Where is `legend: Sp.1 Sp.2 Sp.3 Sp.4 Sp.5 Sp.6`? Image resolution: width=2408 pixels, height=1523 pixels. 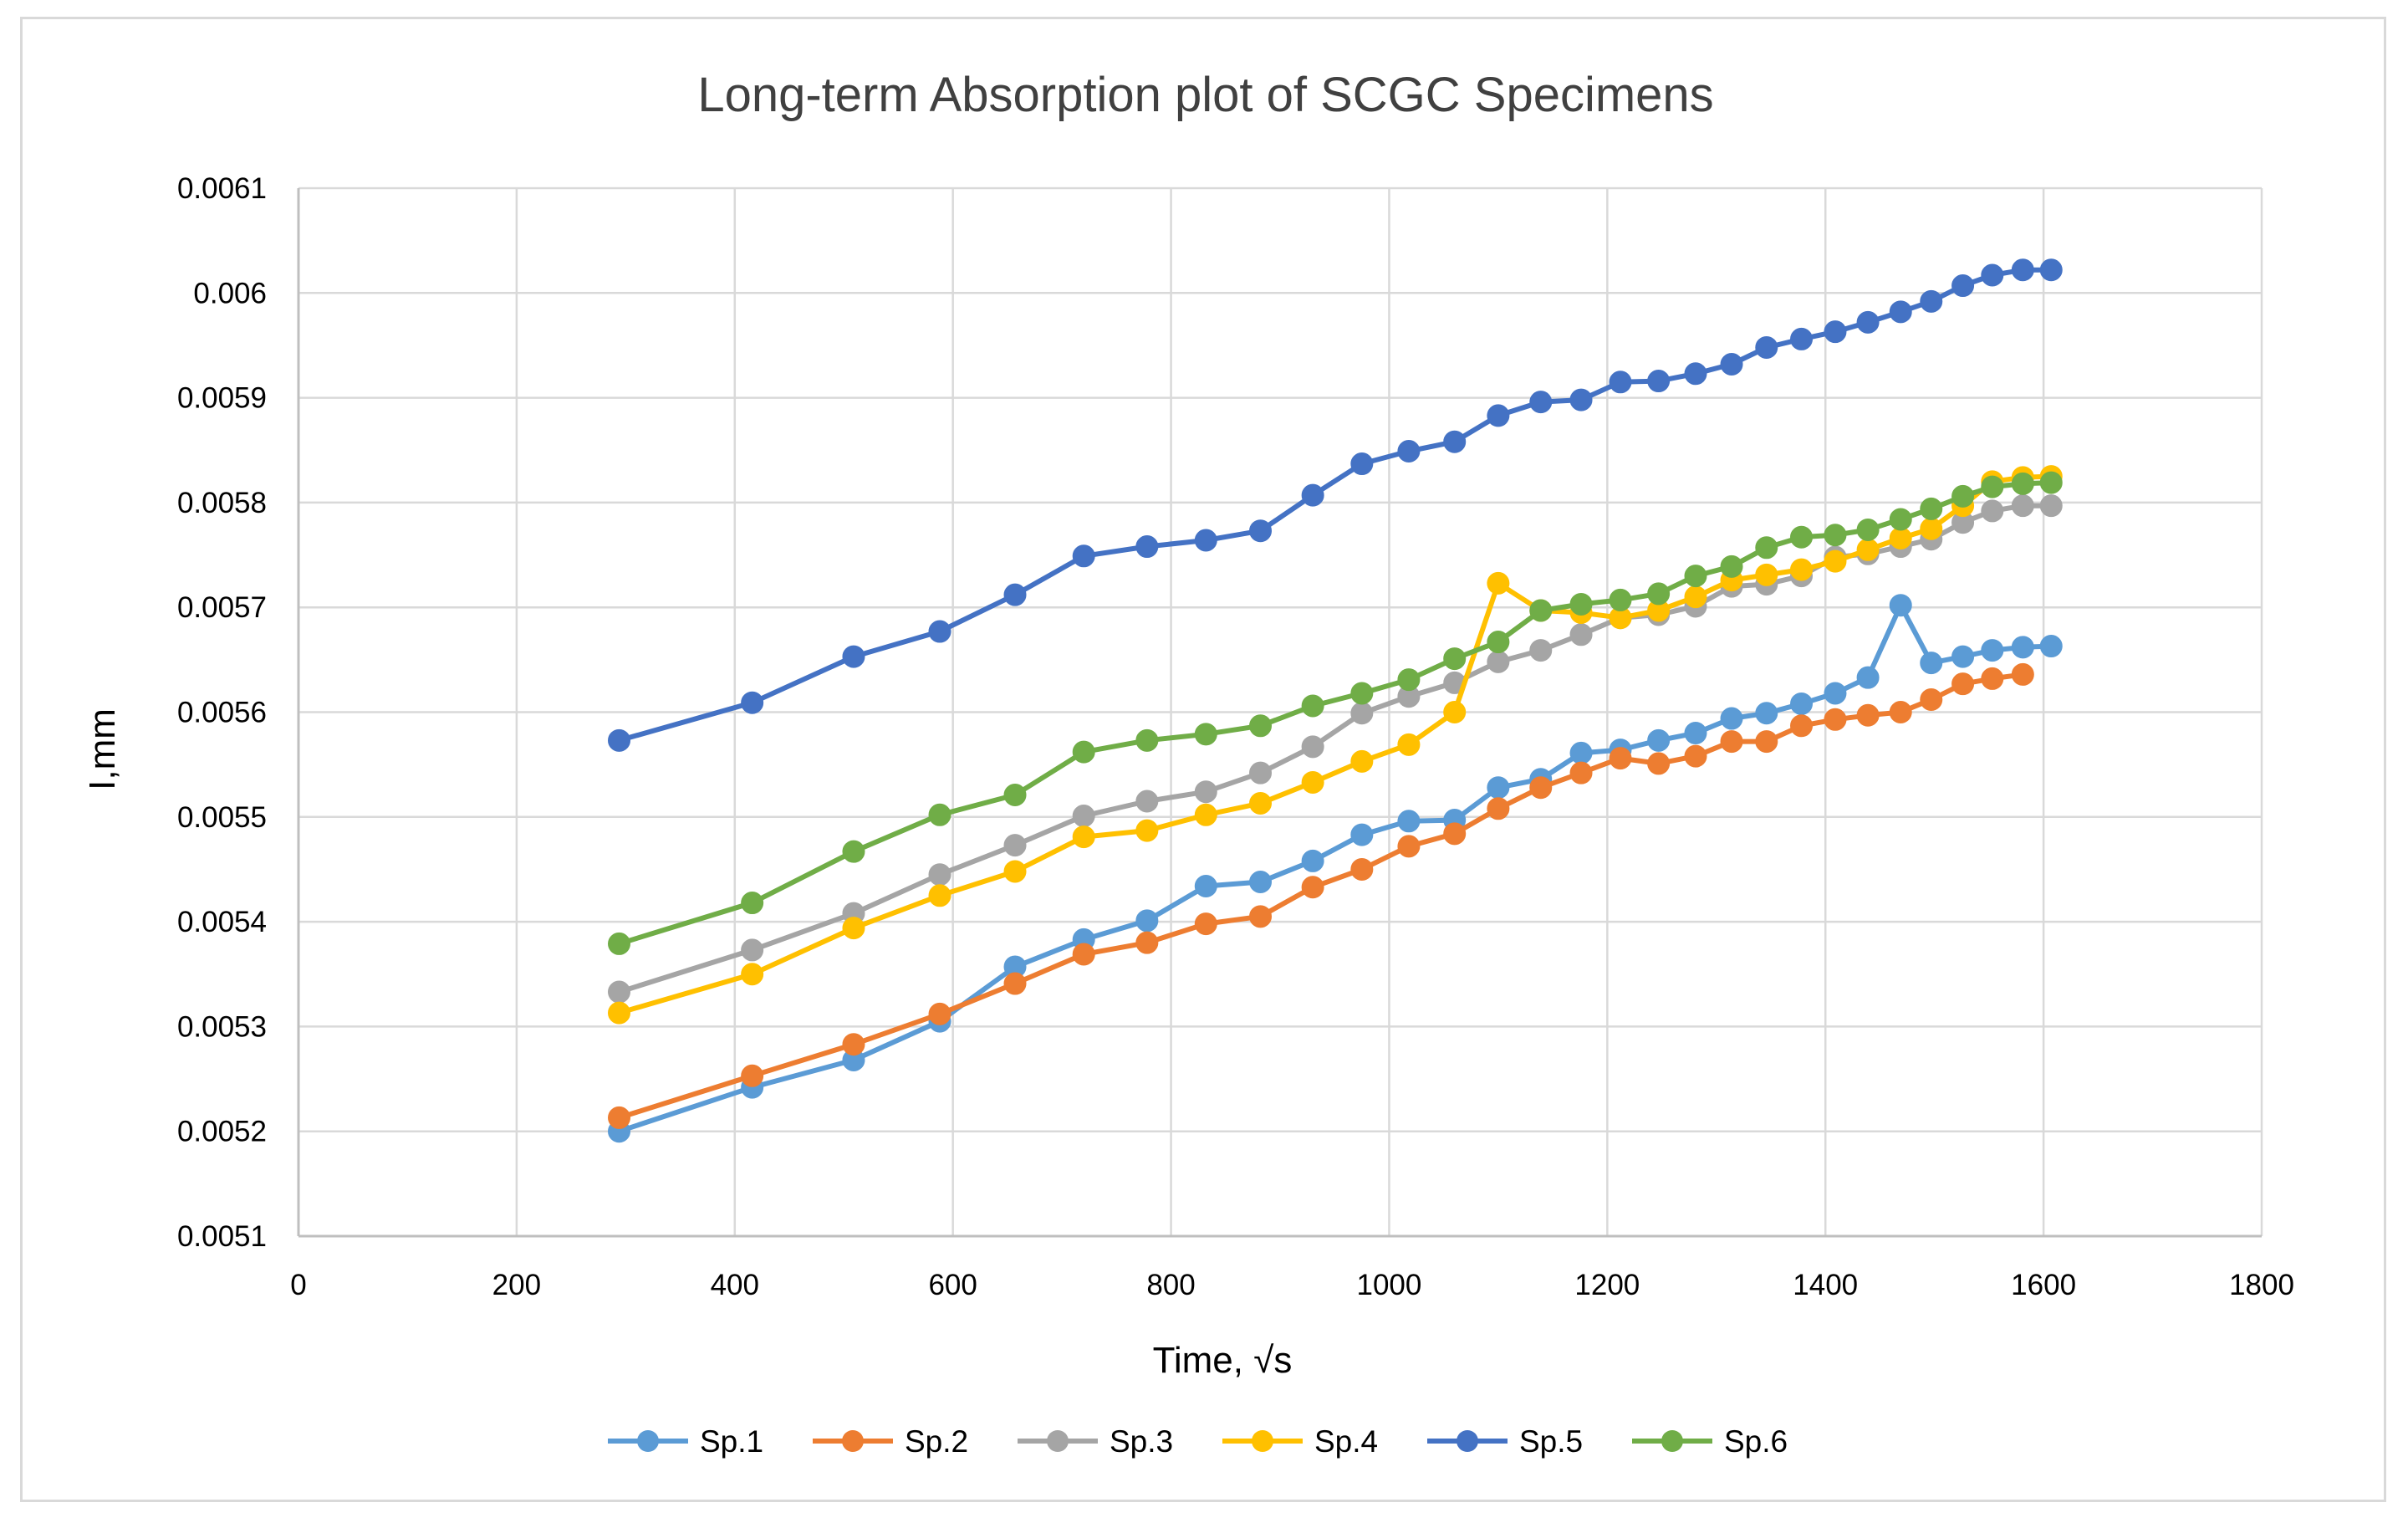
legend: Sp.1 Sp.2 Sp.3 Sp.4 Sp.5 Sp.6 is located at coordinates (1198, 1441).